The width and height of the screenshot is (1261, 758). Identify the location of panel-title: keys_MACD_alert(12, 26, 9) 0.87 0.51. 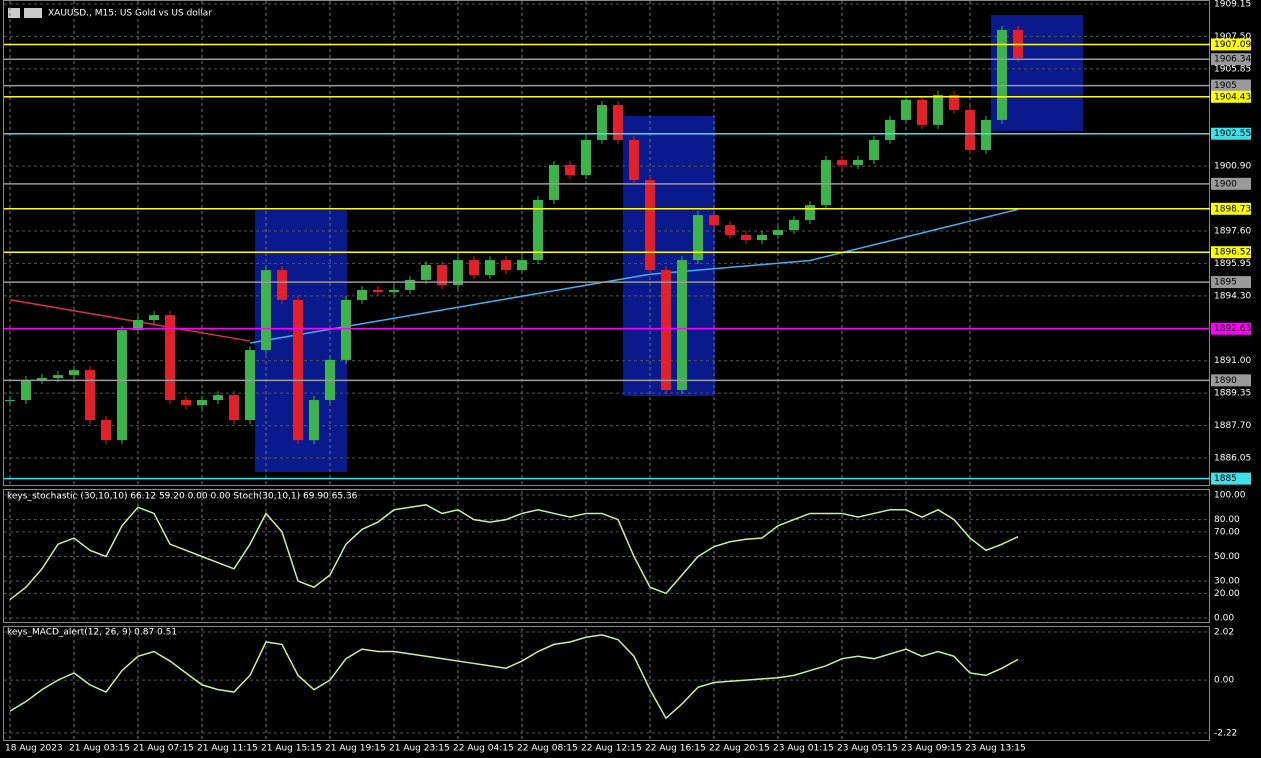
(92, 633).